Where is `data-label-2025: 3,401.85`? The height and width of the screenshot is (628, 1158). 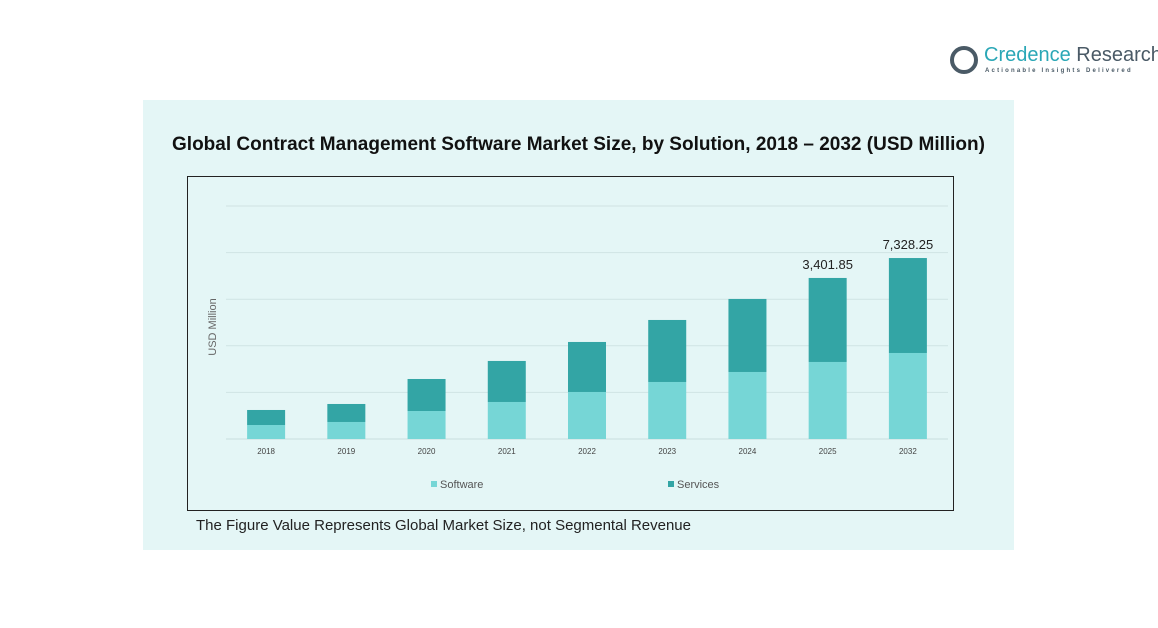
data-label-2025: 3,401.85 is located at coordinates (827, 264).